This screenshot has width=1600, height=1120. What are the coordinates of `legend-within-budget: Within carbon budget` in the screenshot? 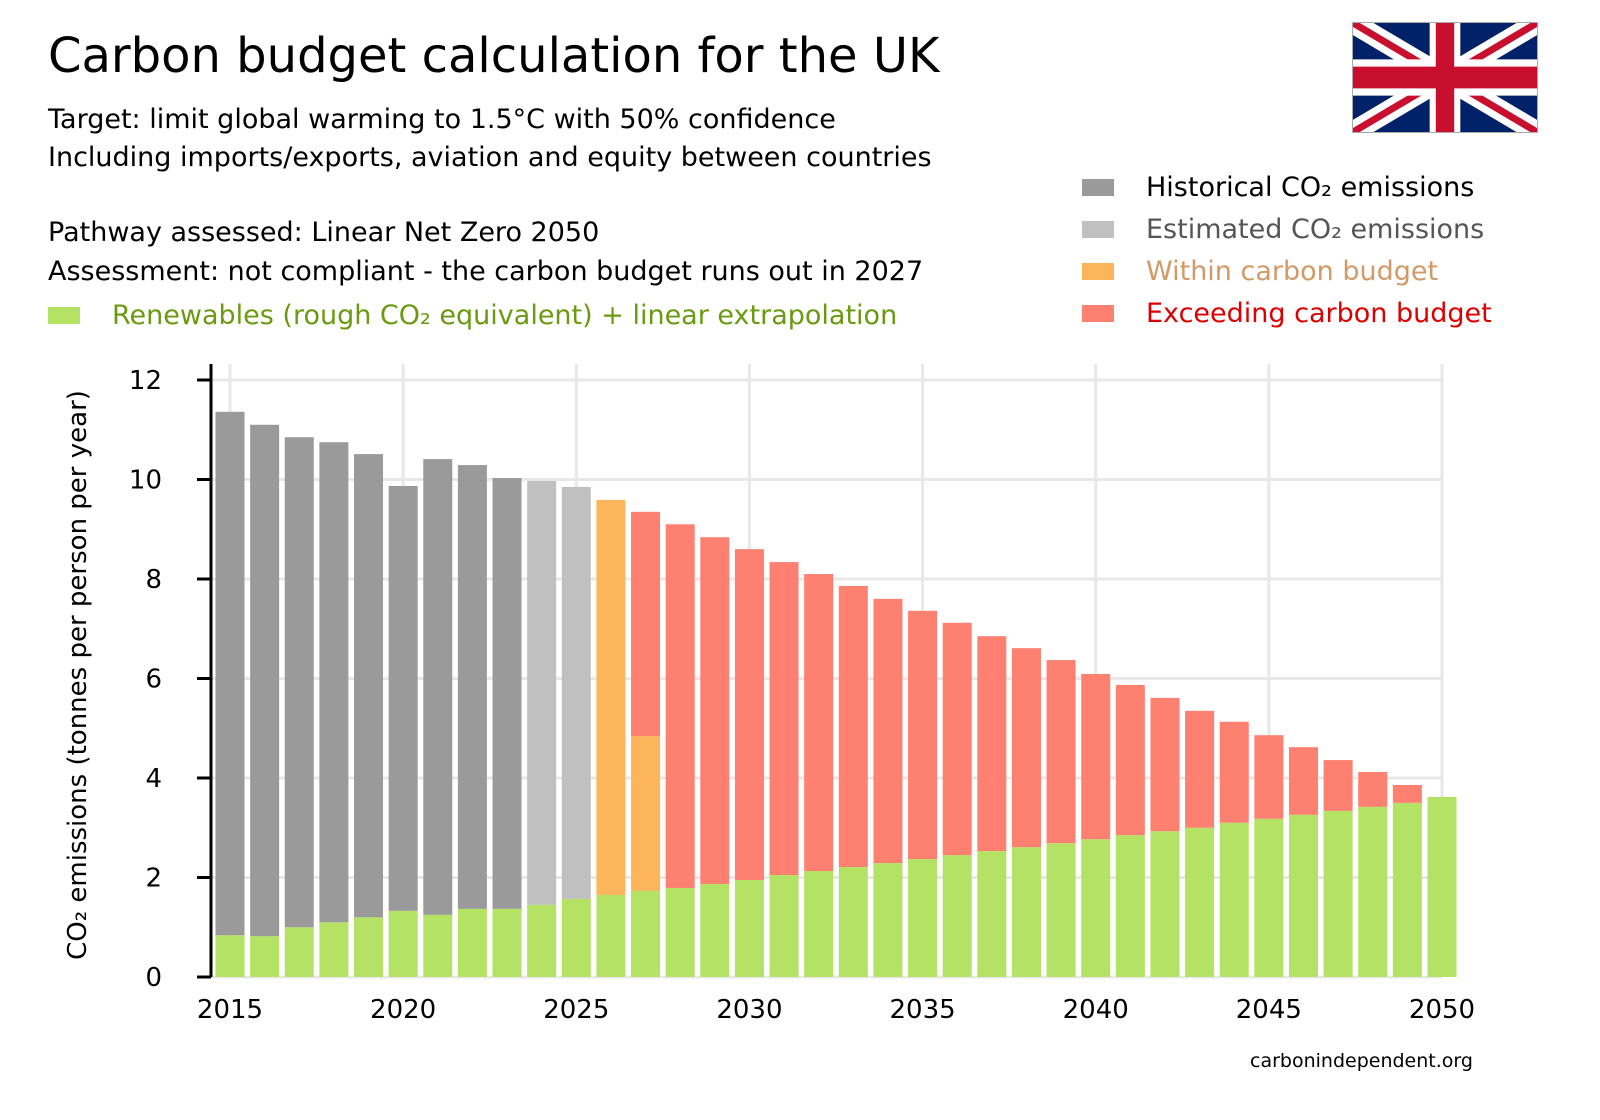 It's located at (1260, 271).